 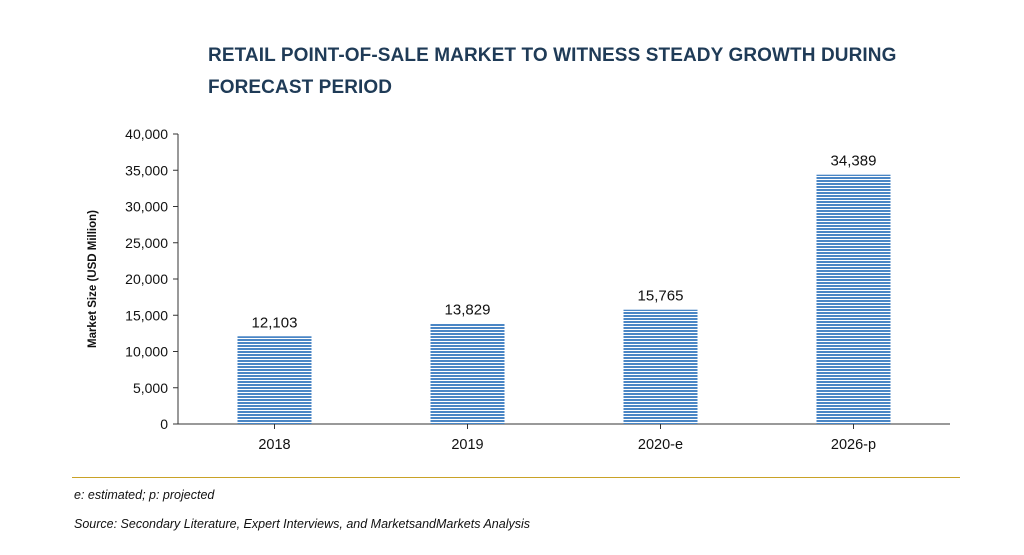 I want to click on y-tick-label: 25,000, so click(x=146, y=243).